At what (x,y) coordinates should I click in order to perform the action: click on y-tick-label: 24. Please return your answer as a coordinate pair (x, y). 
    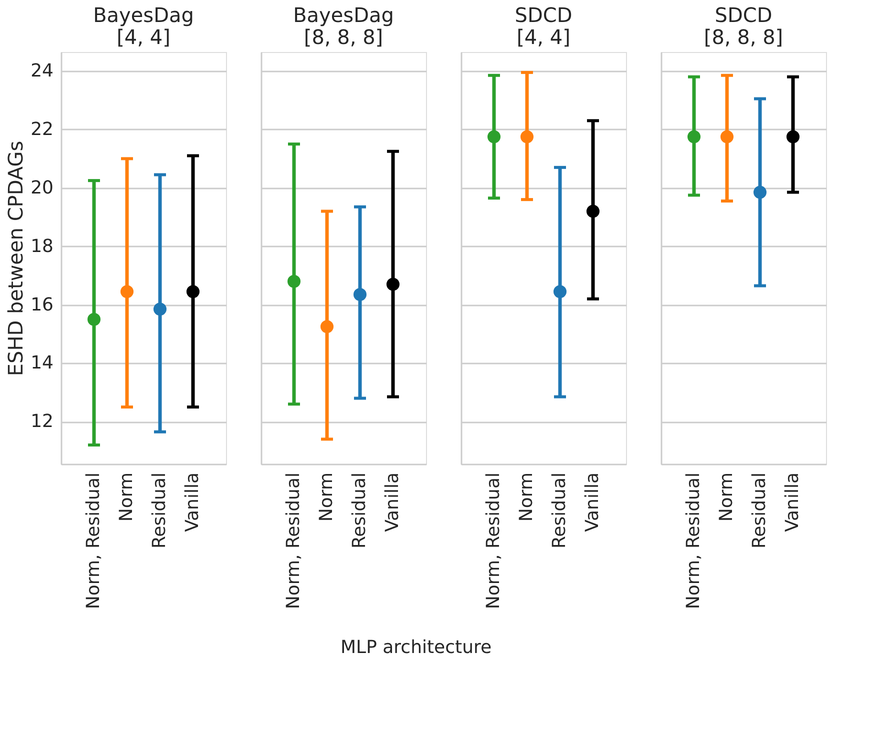
    Looking at the image, I should click on (42, 71).